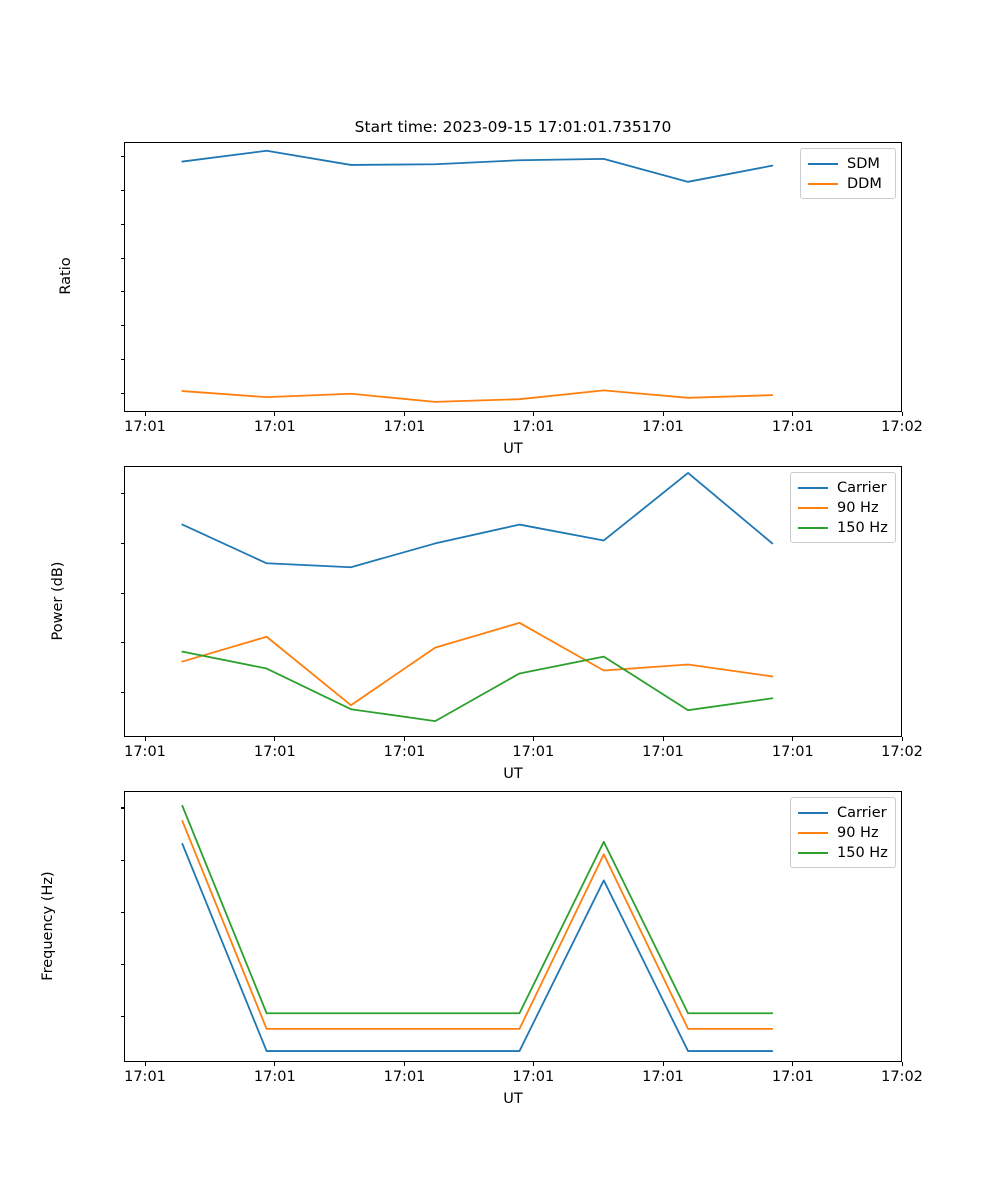 The height and width of the screenshot is (1200, 1000). Describe the element at coordinates (48, 925) in the screenshot. I see `y-axis-label-frequency: Frequency (Hz)` at that location.